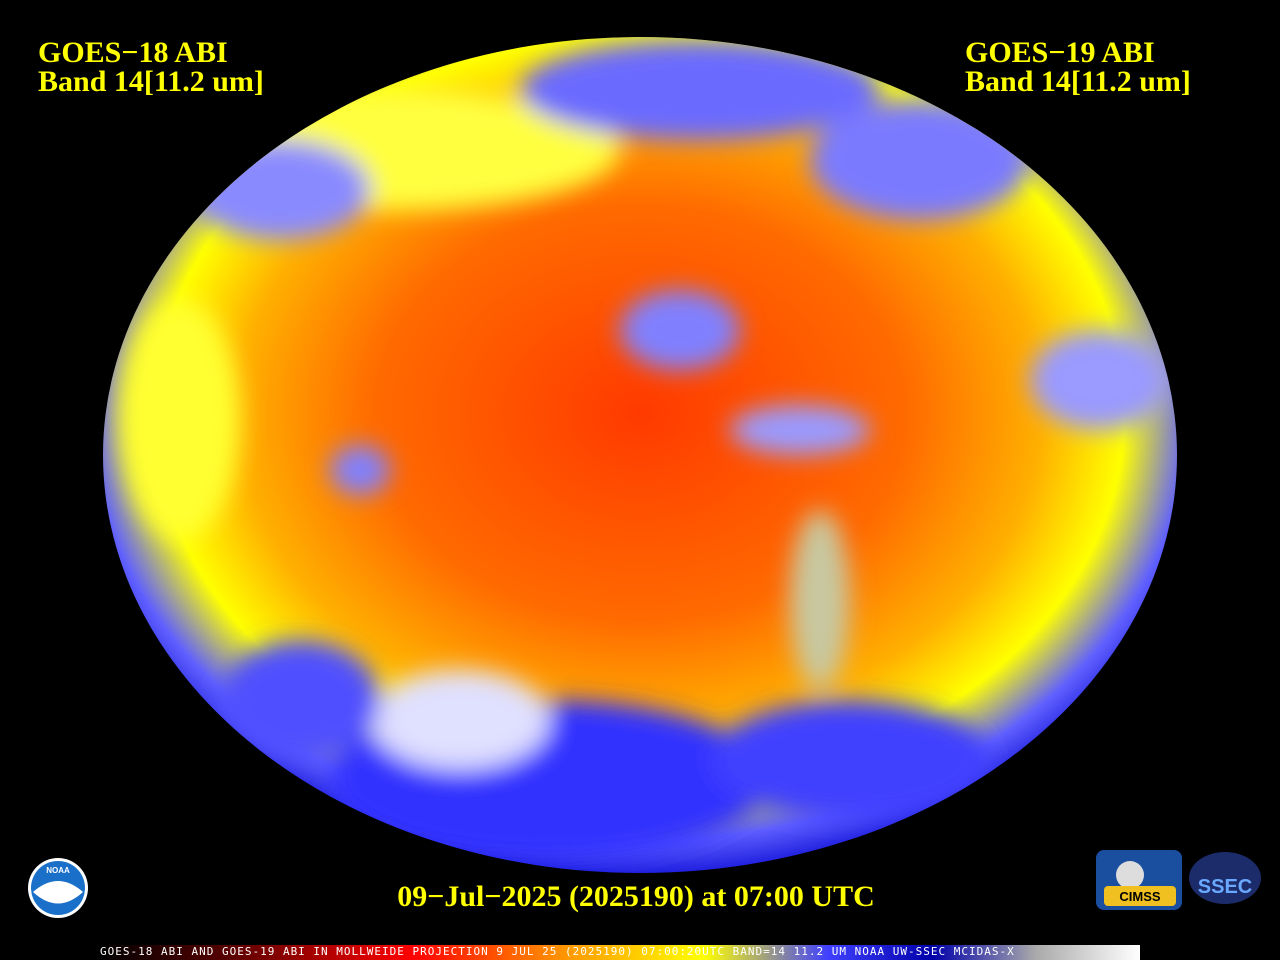 The height and width of the screenshot is (960, 1280). What do you see at coordinates (1225, 887) in the screenshot?
I see `ssec-label: SSEC` at bounding box center [1225, 887].